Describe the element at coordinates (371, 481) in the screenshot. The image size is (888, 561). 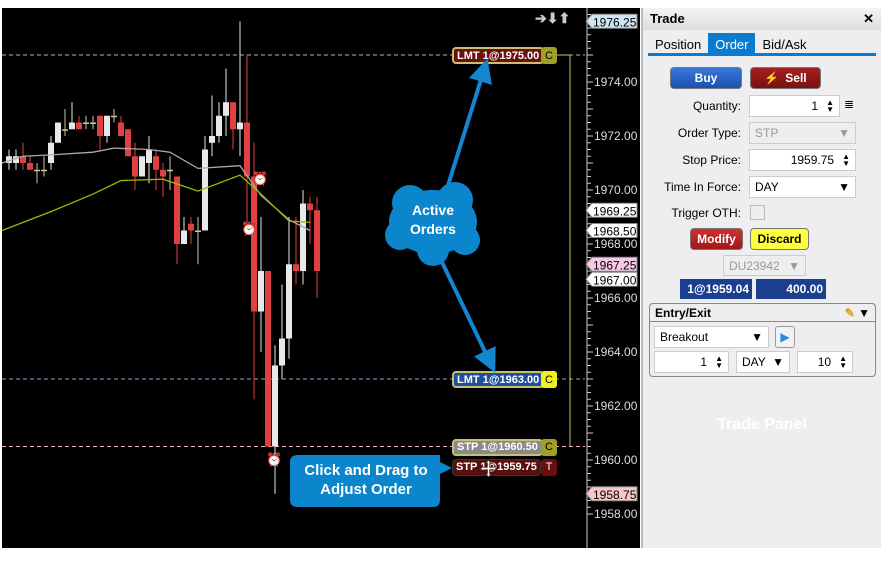
I see `drag-callout-box` at that location.